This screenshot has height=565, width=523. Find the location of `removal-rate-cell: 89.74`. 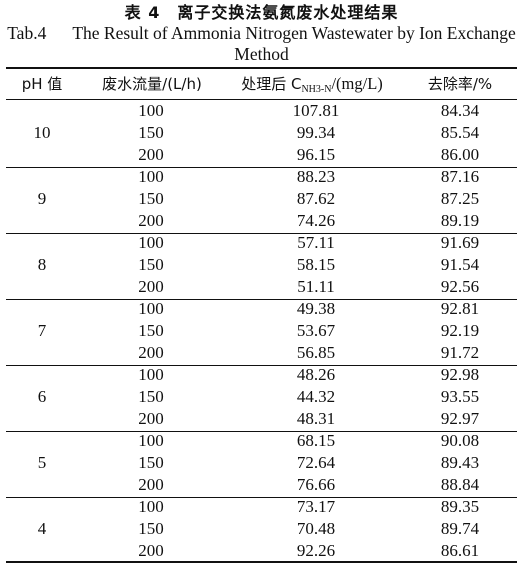

removal-rate-cell: 89.74 is located at coordinates (460, 528).